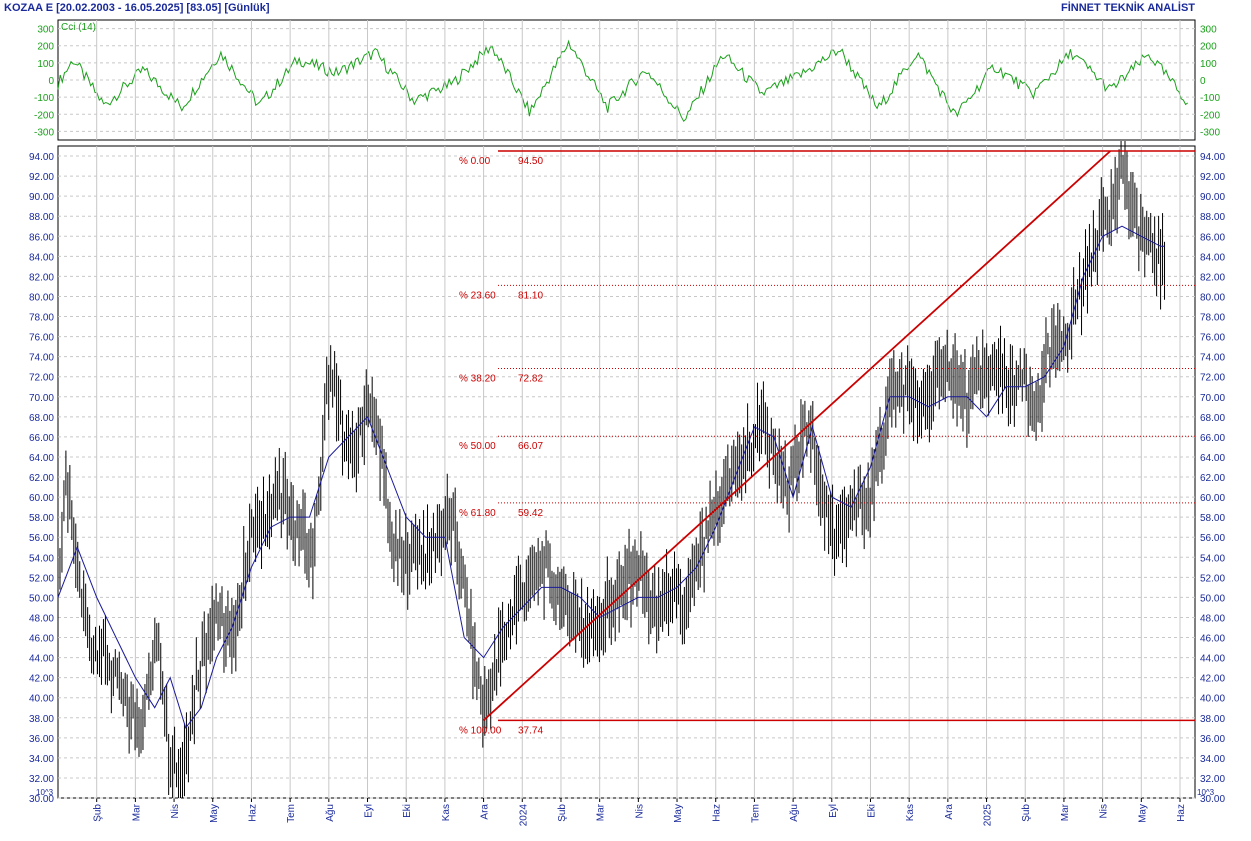 Image resolution: width=1251 pixels, height=841 pixels. Describe the element at coordinates (41, 478) in the screenshot. I see `price-tick-label-left: 62.00` at that location.